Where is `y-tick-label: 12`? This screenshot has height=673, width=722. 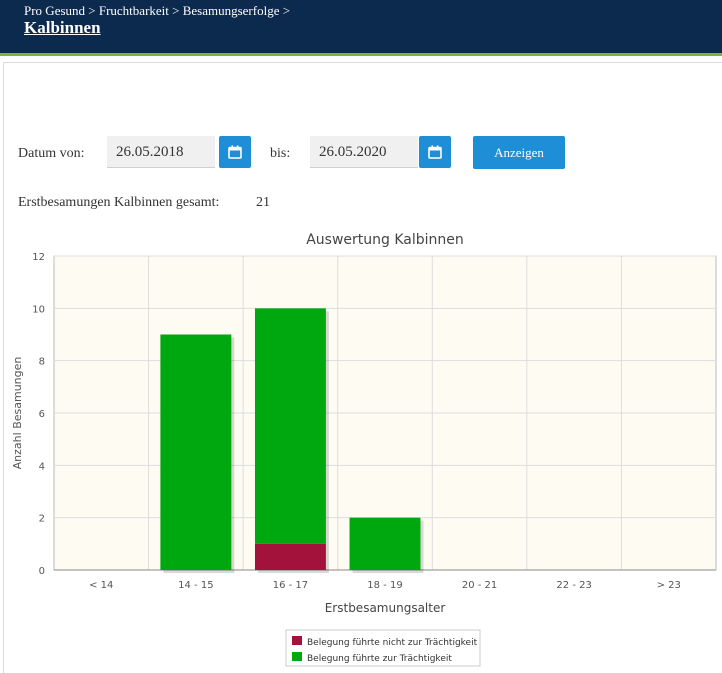 y-tick-label: 12 is located at coordinates (38, 257).